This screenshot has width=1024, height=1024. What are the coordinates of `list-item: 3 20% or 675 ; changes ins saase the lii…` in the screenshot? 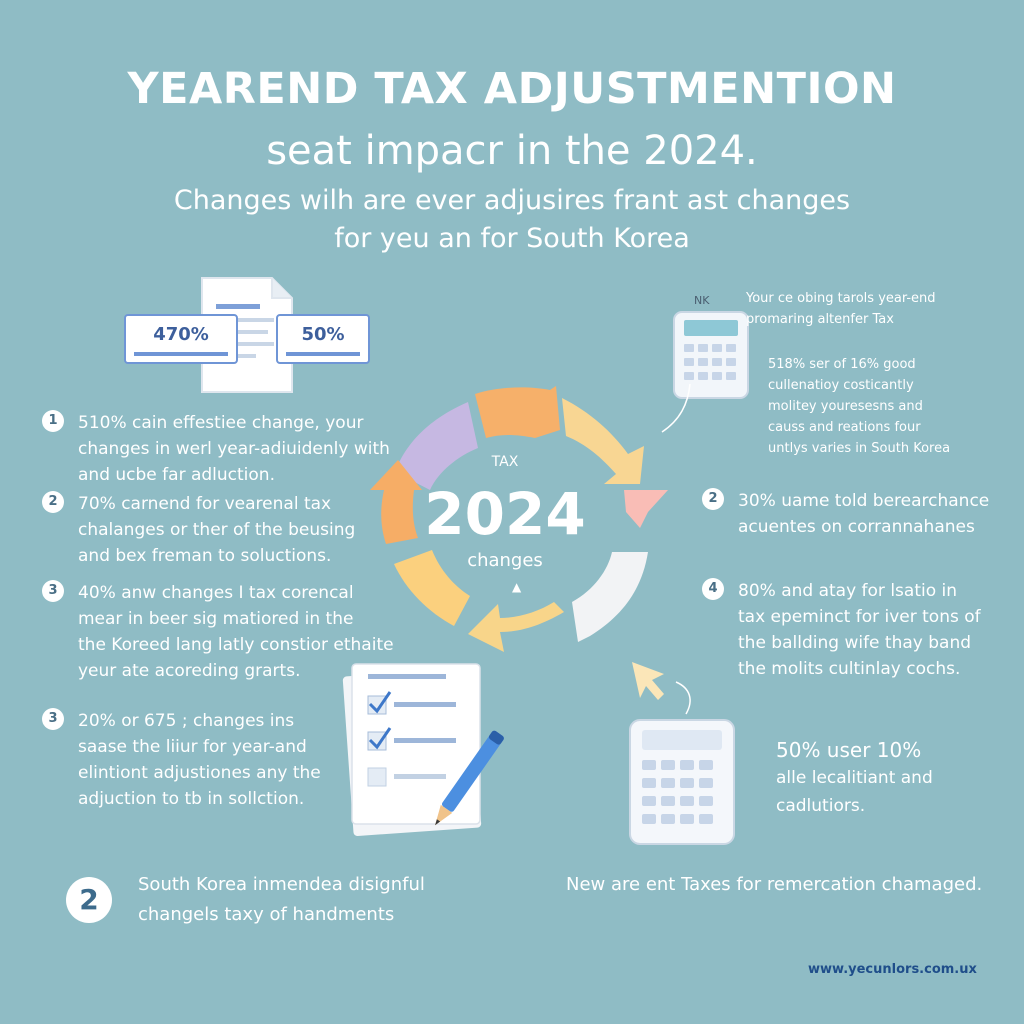 It's located at (192, 760).